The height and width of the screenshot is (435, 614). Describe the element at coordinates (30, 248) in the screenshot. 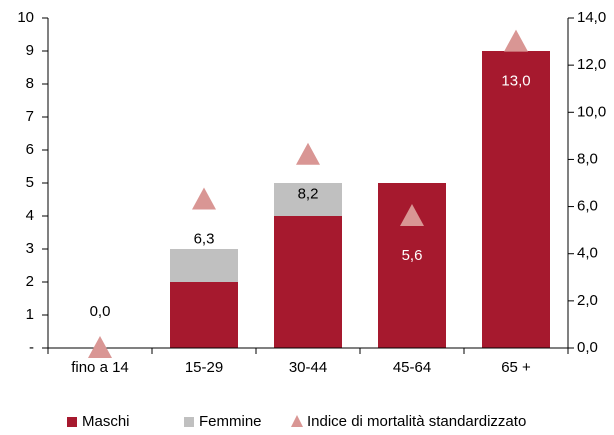

I see `y-tick-label: 3` at that location.